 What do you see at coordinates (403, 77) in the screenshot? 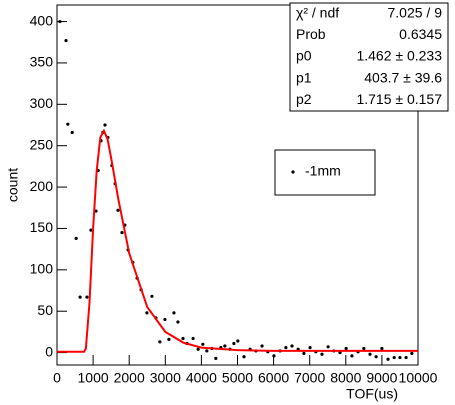
I see `stats-value: 403.7 ± 39.6` at bounding box center [403, 77].